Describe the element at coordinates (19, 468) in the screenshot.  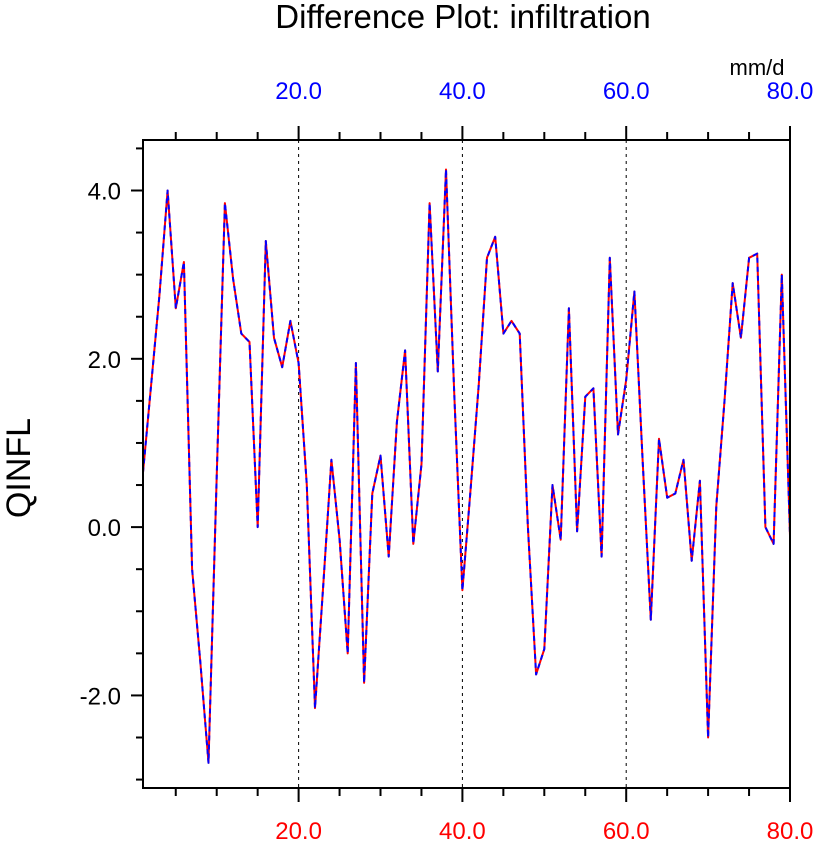
I see `y-axis-label: QINFL` at that location.